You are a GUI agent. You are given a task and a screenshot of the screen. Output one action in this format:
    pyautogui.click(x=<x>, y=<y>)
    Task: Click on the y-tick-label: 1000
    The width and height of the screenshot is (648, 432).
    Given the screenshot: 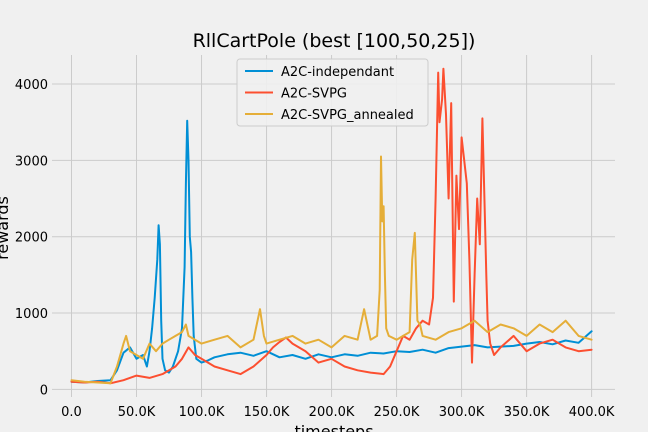 What is the action you would take?
    pyautogui.click(x=31, y=314)
    